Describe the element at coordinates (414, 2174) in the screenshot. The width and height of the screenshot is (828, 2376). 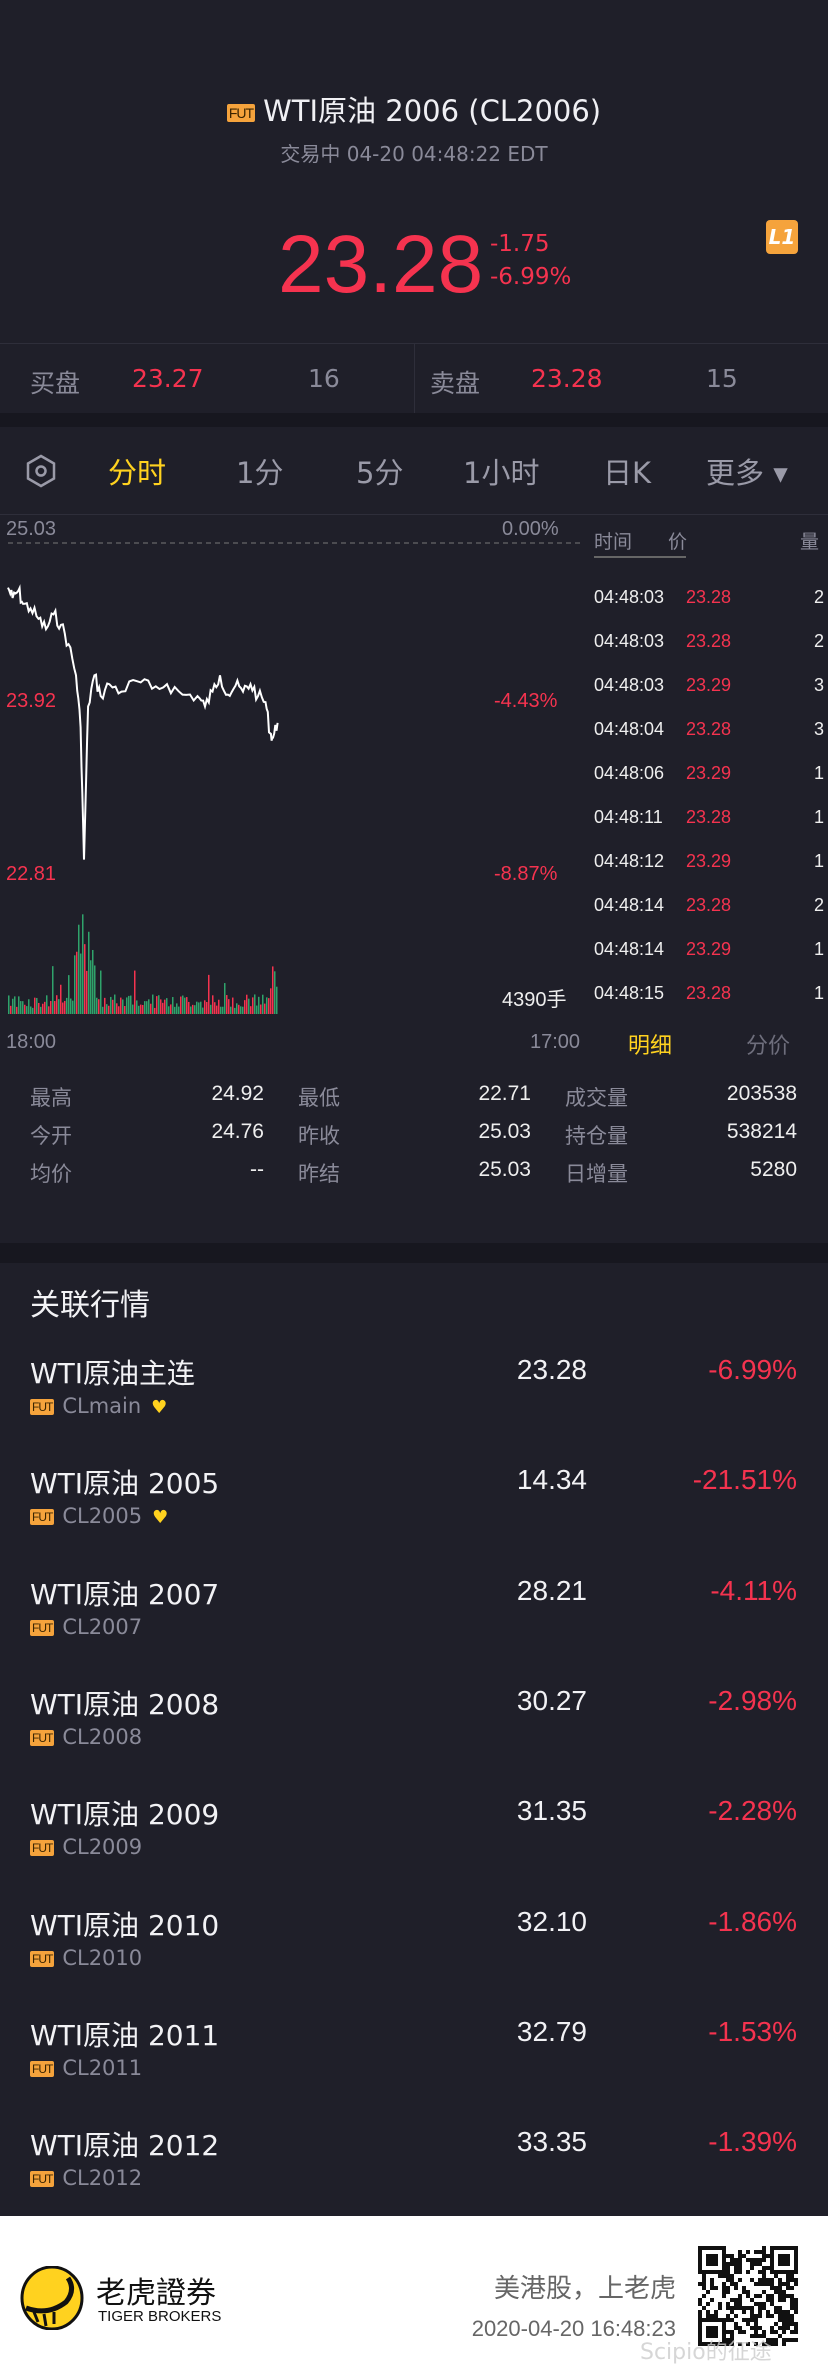
I see `related-item: WTI原油 2012 FUT CL2012 33.35 -1.39%` at that location.